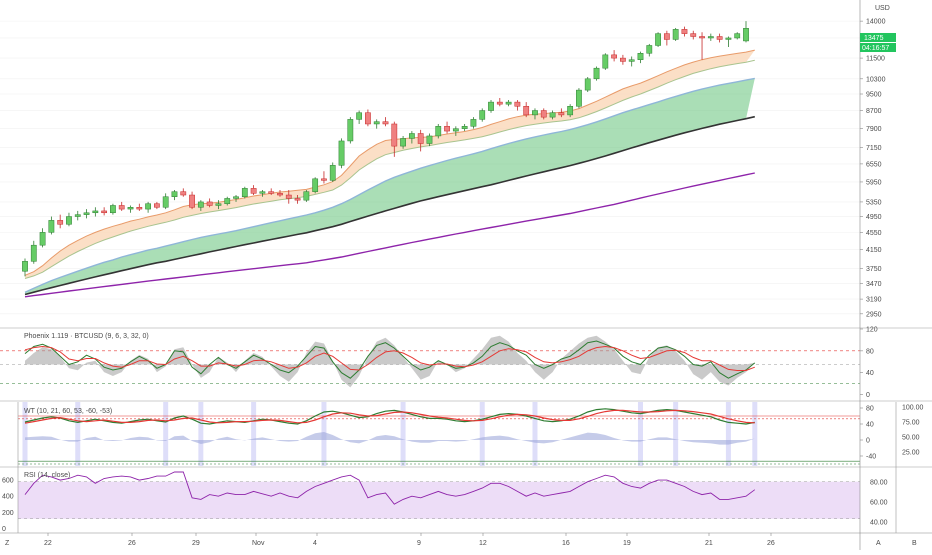 The height and width of the screenshot is (555, 932). What do you see at coordinates (4, 529) in the screenshot?
I see `rsi-left-tick-label: 0` at bounding box center [4, 529].